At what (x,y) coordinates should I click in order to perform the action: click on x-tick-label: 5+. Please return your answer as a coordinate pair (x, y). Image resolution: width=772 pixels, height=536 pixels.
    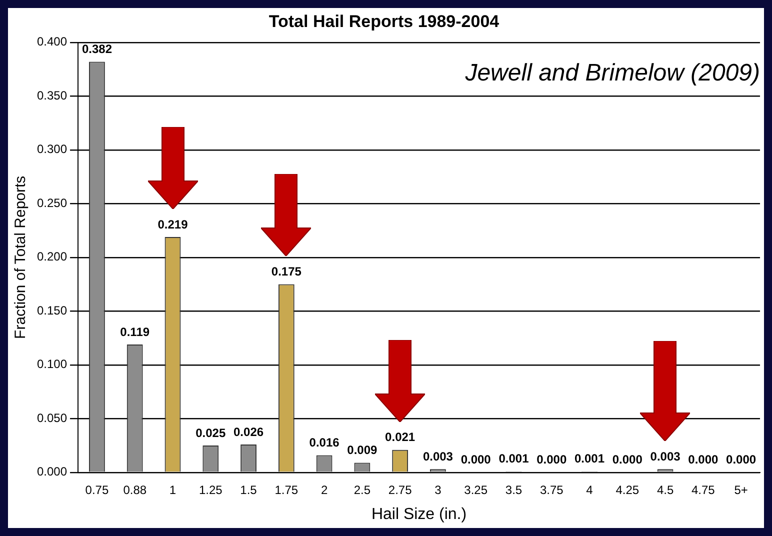
    Looking at the image, I should click on (741, 489).